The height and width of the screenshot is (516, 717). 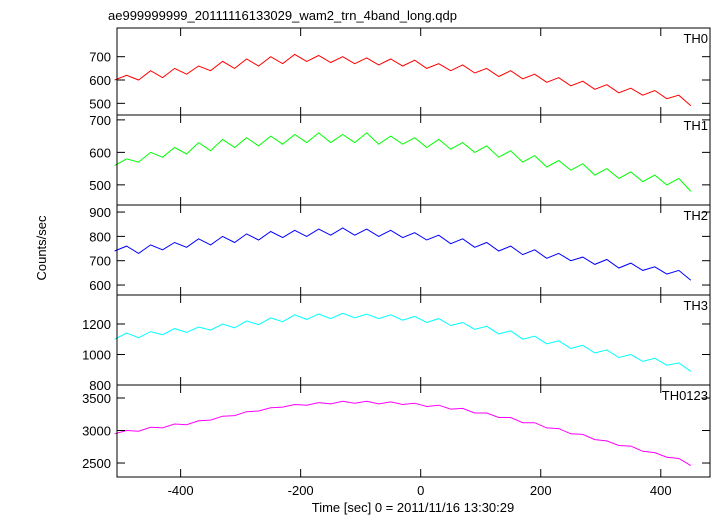 What do you see at coordinates (695, 215) in the screenshot?
I see `panel-label: TH2` at bounding box center [695, 215].